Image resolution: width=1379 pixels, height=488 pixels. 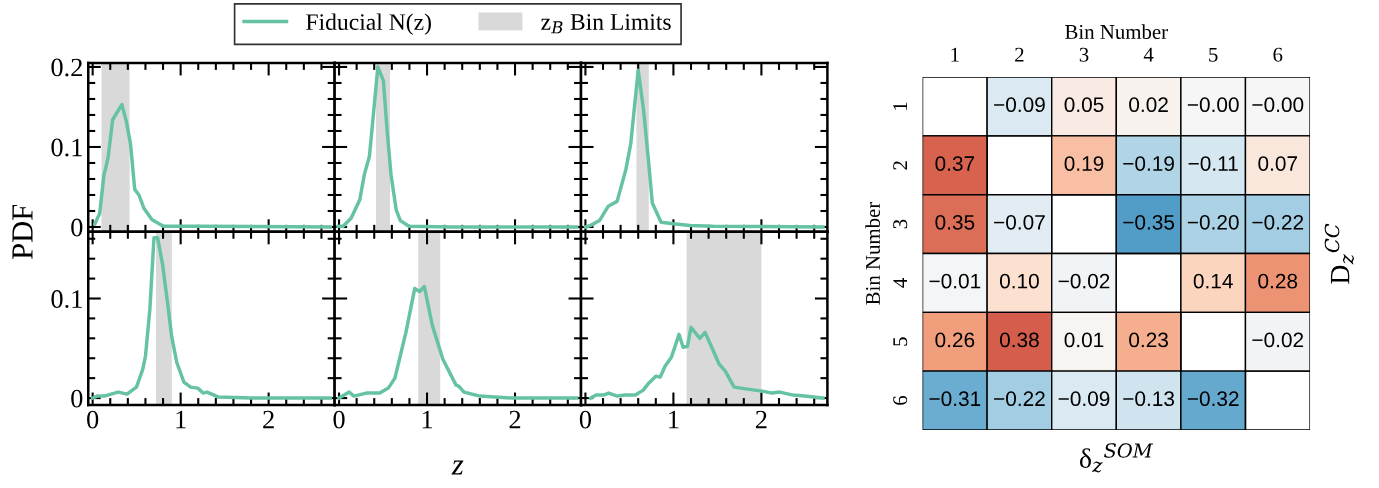 What do you see at coordinates (1213, 281) in the screenshot?
I see `data-label: 0.14` at bounding box center [1213, 281].